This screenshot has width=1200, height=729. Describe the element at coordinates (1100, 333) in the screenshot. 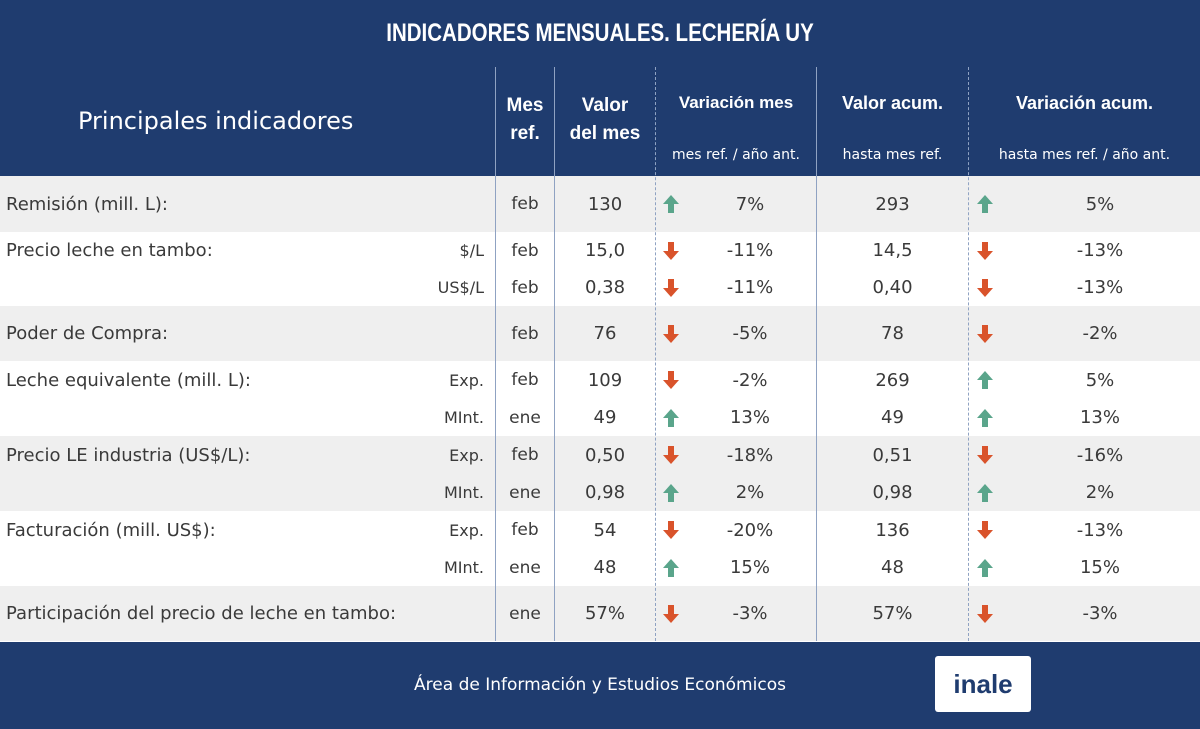

I see `variacion-acum-value: -2%` at that location.